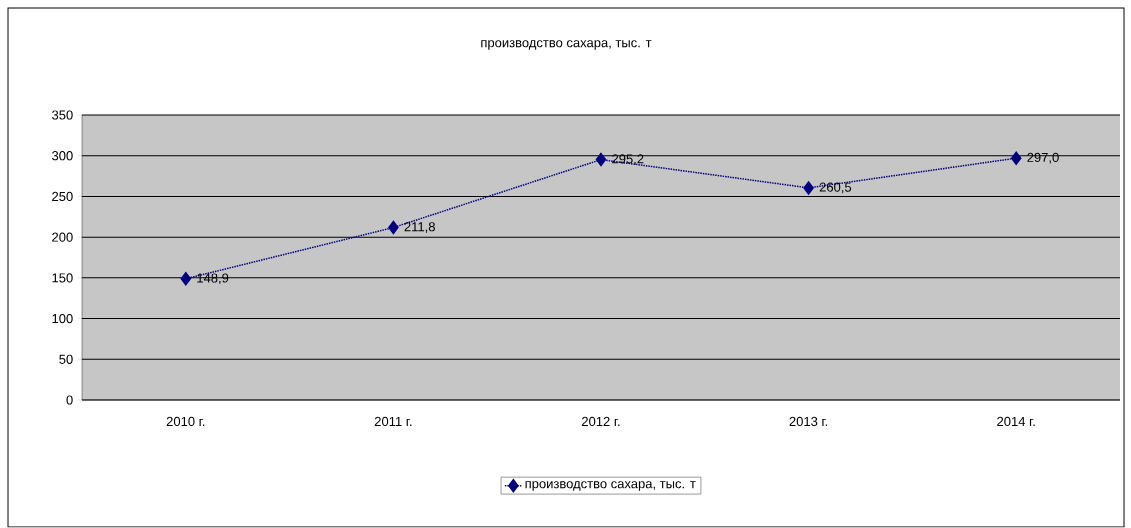  I want to click on x-tick-label: 2012 г., so click(601, 422).